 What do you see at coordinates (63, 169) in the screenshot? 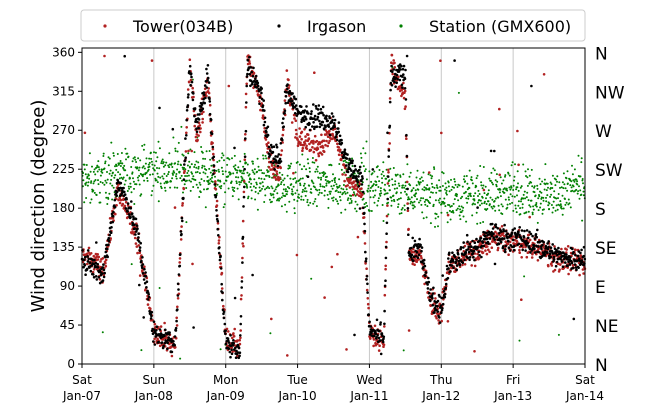
I see `y-tick-label: 225` at bounding box center [63, 169].